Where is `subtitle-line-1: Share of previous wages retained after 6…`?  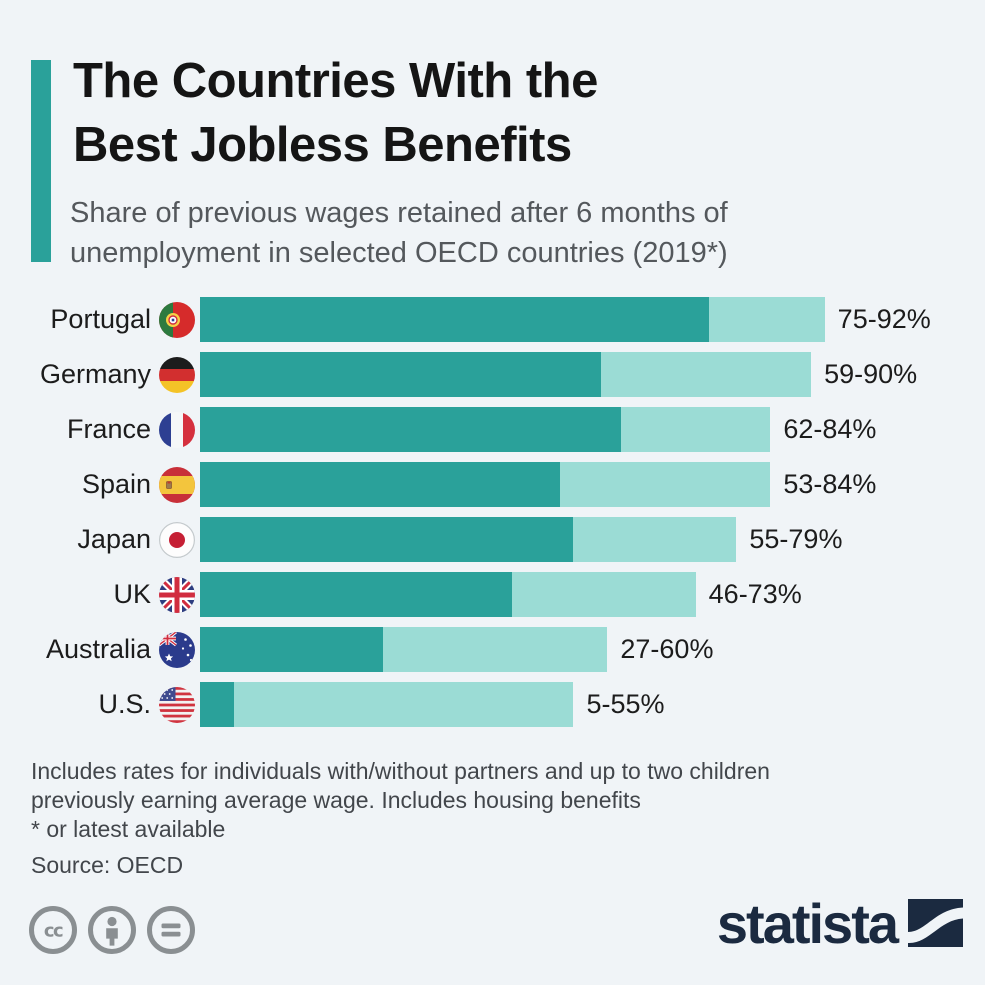
subtitle-line-1: Share of previous wages retained after 6… is located at coordinates (399, 213).